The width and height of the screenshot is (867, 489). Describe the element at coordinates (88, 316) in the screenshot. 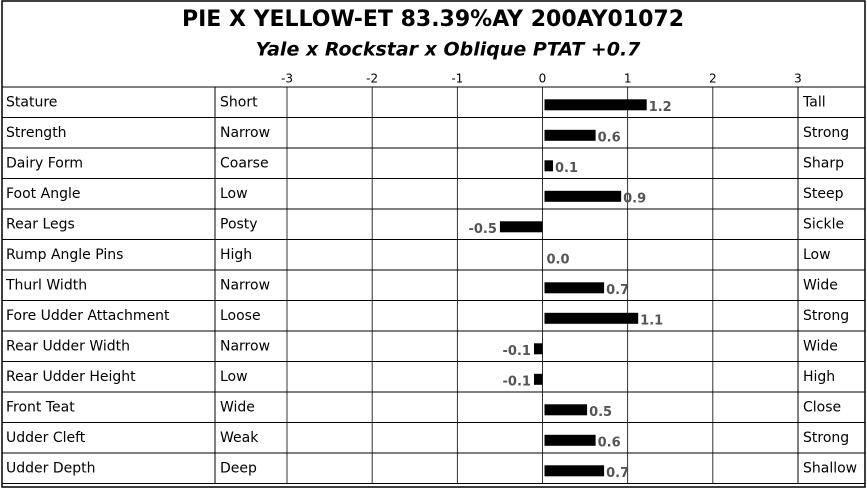

I see `trait-label: Fore Udder Attachment` at that location.